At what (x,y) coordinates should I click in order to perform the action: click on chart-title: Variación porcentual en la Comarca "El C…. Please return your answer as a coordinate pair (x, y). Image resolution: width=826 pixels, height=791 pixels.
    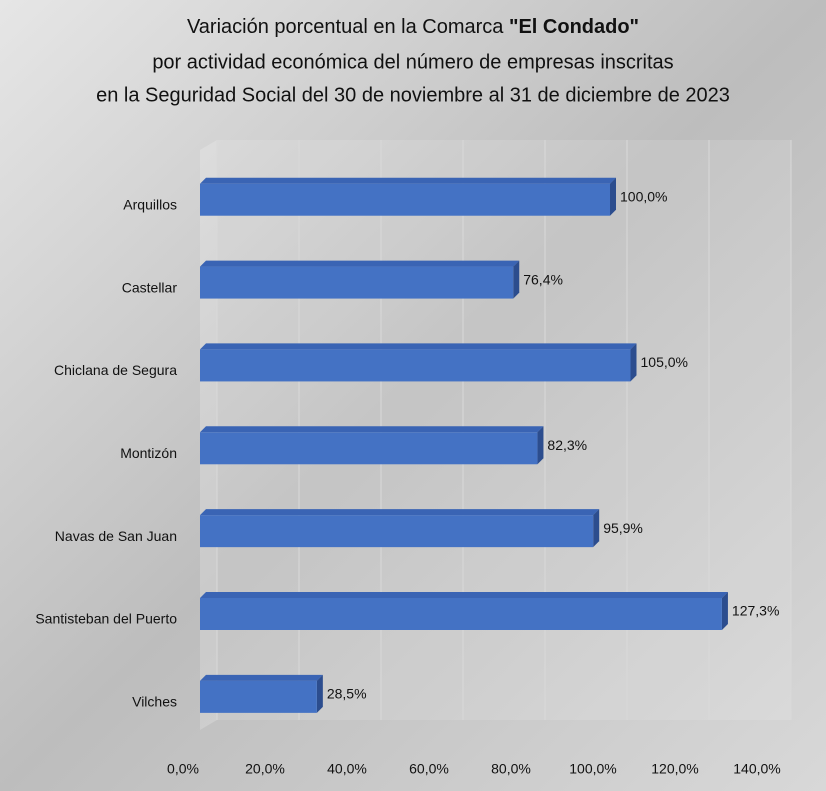
    Looking at the image, I should click on (413, 27).